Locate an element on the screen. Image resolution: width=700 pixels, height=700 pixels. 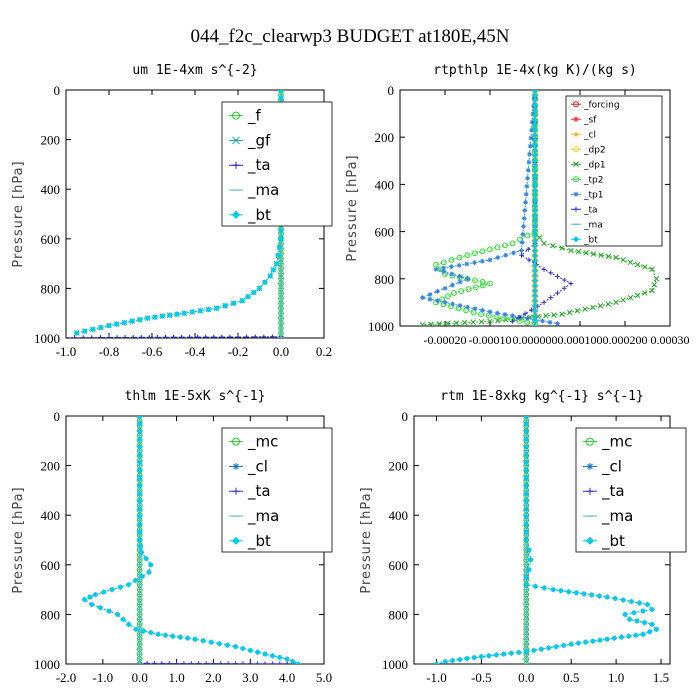
y-tick-label: 0 is located at coordinates (57, 416).